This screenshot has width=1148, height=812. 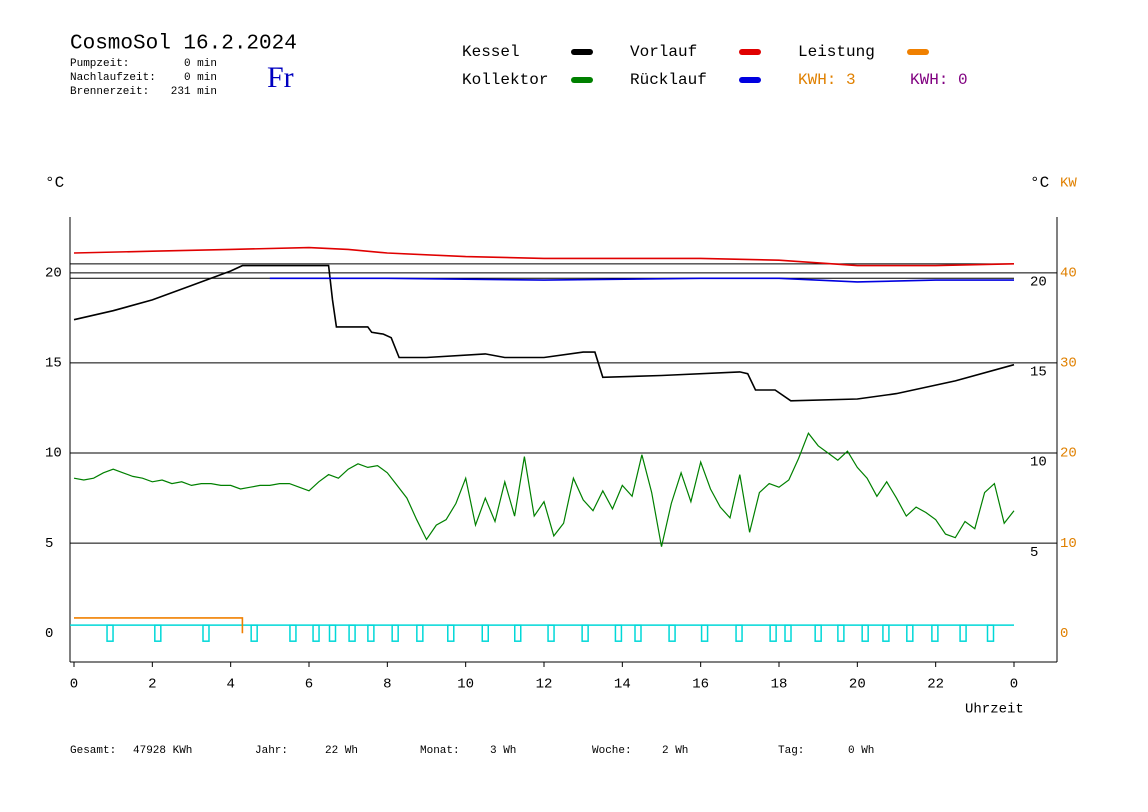 What do you see at coordinates (1038, 463) in the screenshot?
I see `y-tick-label-right: 10` at bounding box center [1038, 463].